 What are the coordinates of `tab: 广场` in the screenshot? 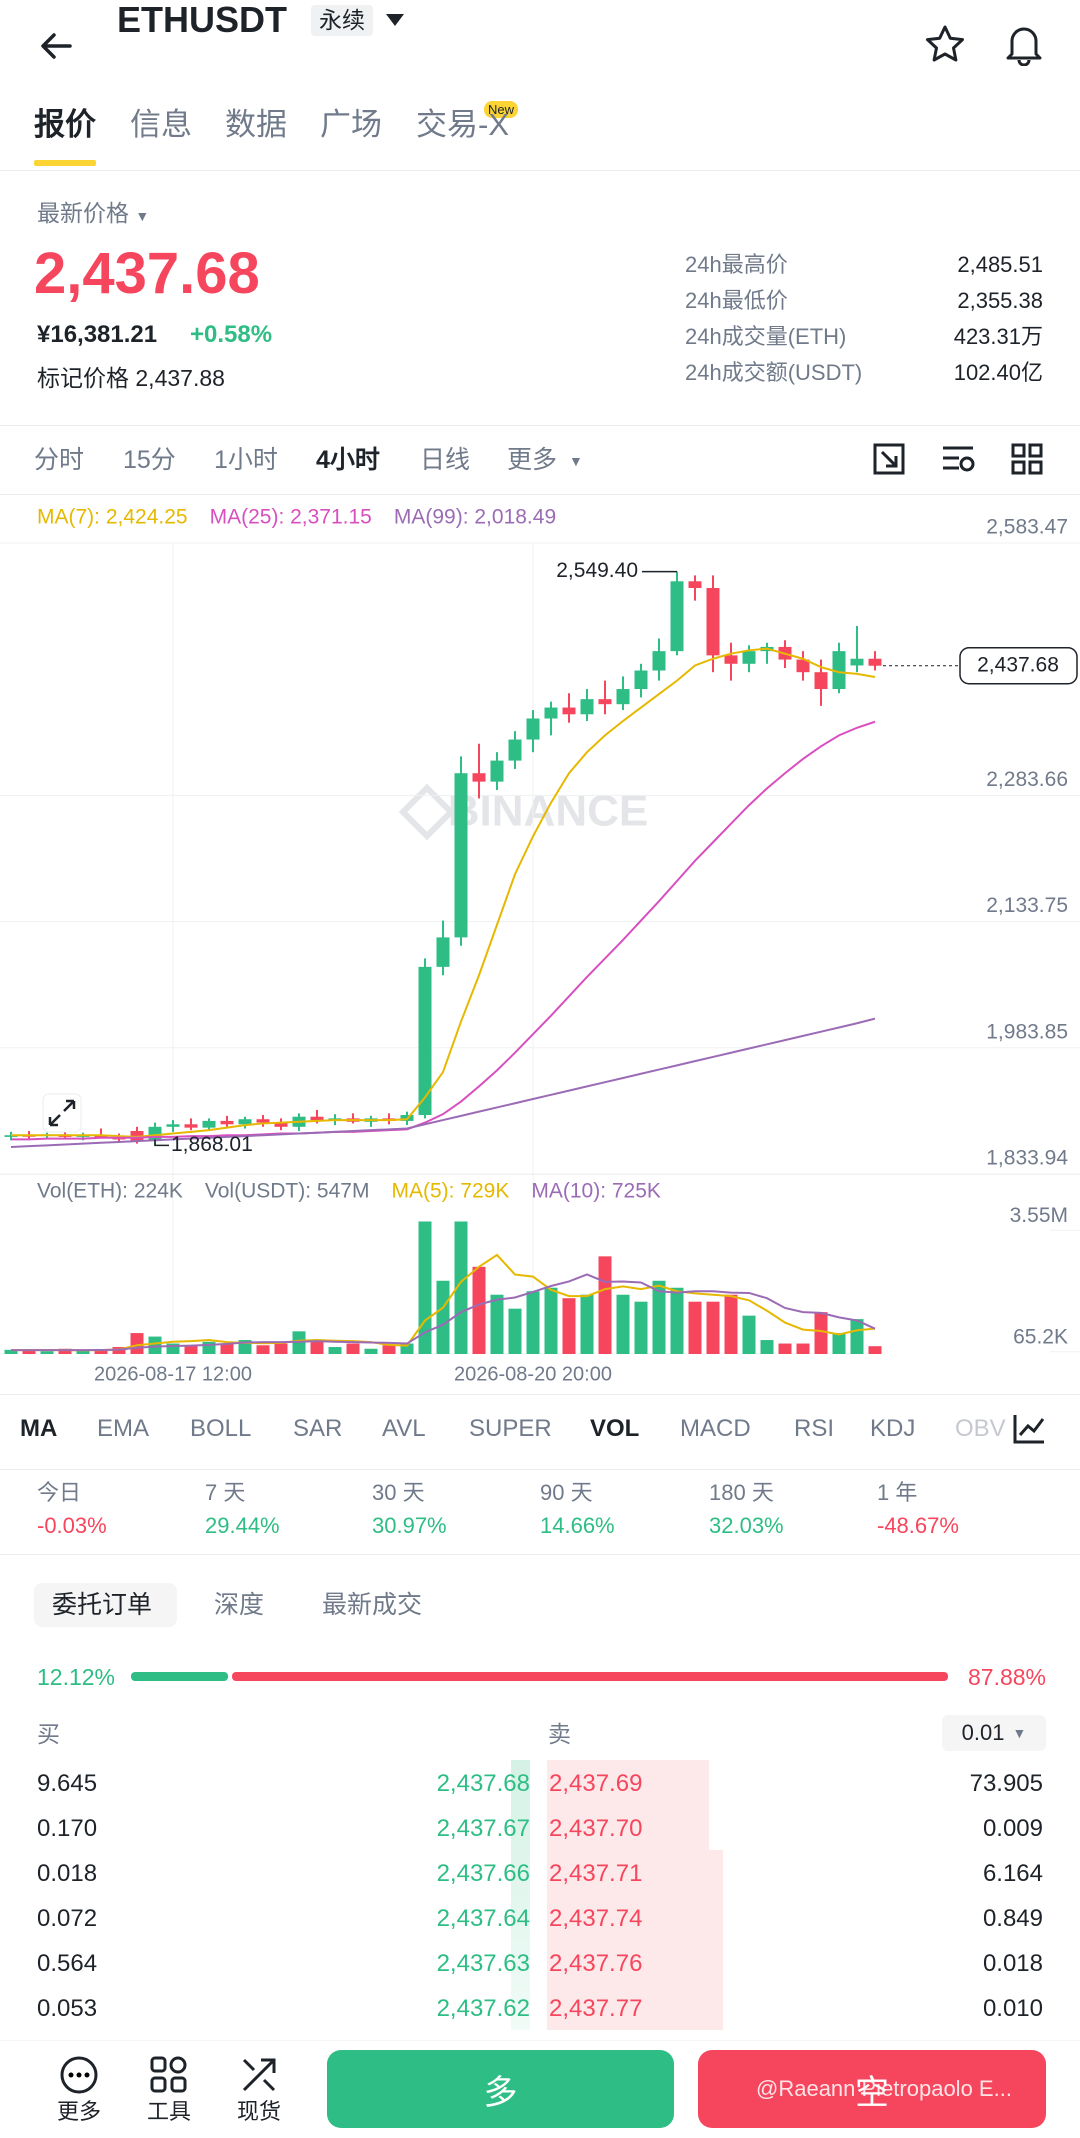 It's located at (351, 124).